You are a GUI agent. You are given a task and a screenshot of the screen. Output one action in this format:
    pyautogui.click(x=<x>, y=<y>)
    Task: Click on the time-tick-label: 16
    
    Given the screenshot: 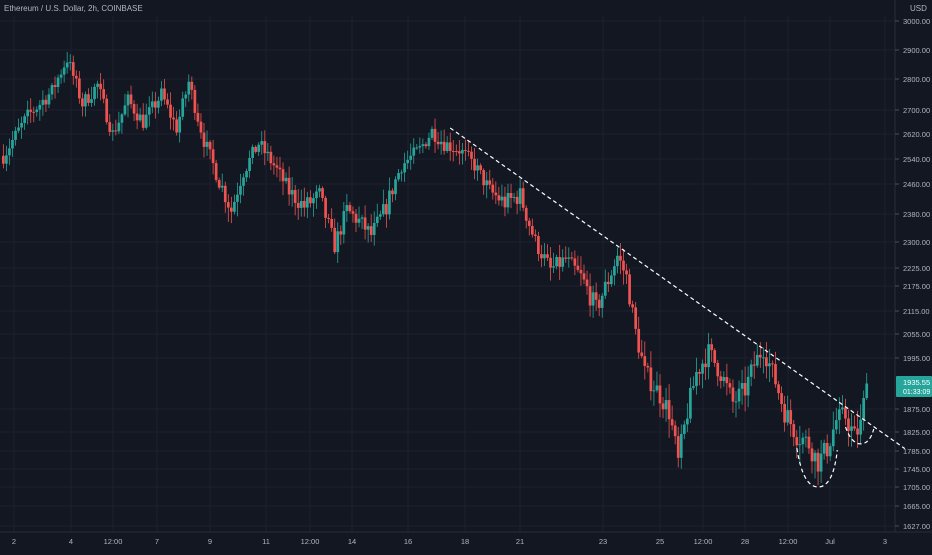 What is the action you would take?
    pyautogui.click(x=408, y=541)
    